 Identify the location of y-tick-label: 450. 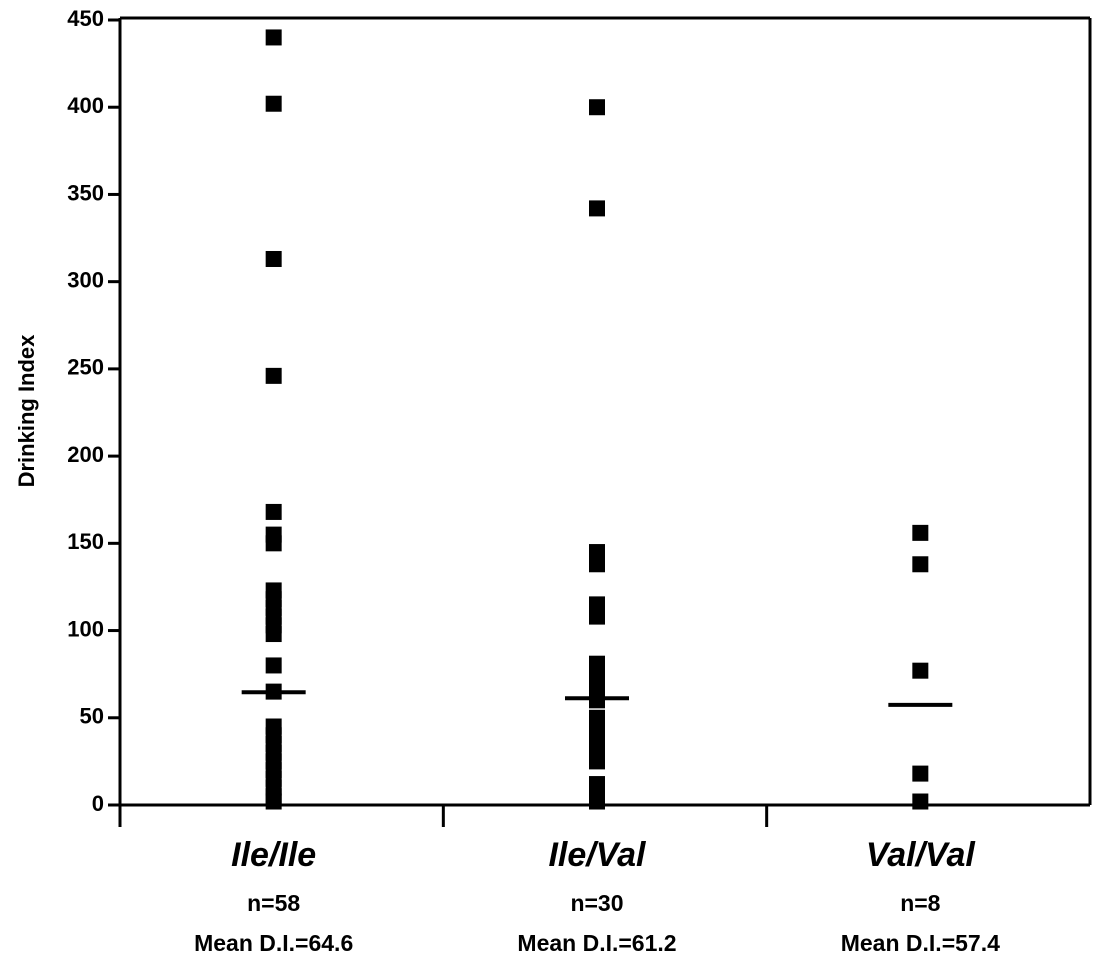
(85, 18).